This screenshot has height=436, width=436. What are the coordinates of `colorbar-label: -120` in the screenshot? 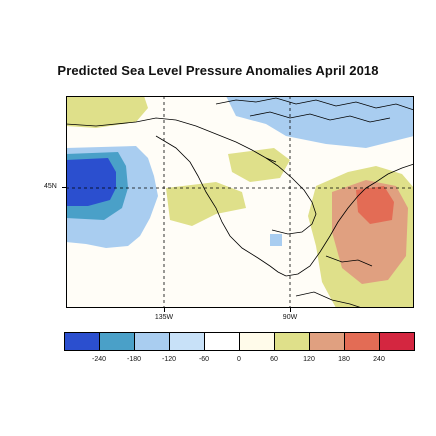 It's located at (169, 359).